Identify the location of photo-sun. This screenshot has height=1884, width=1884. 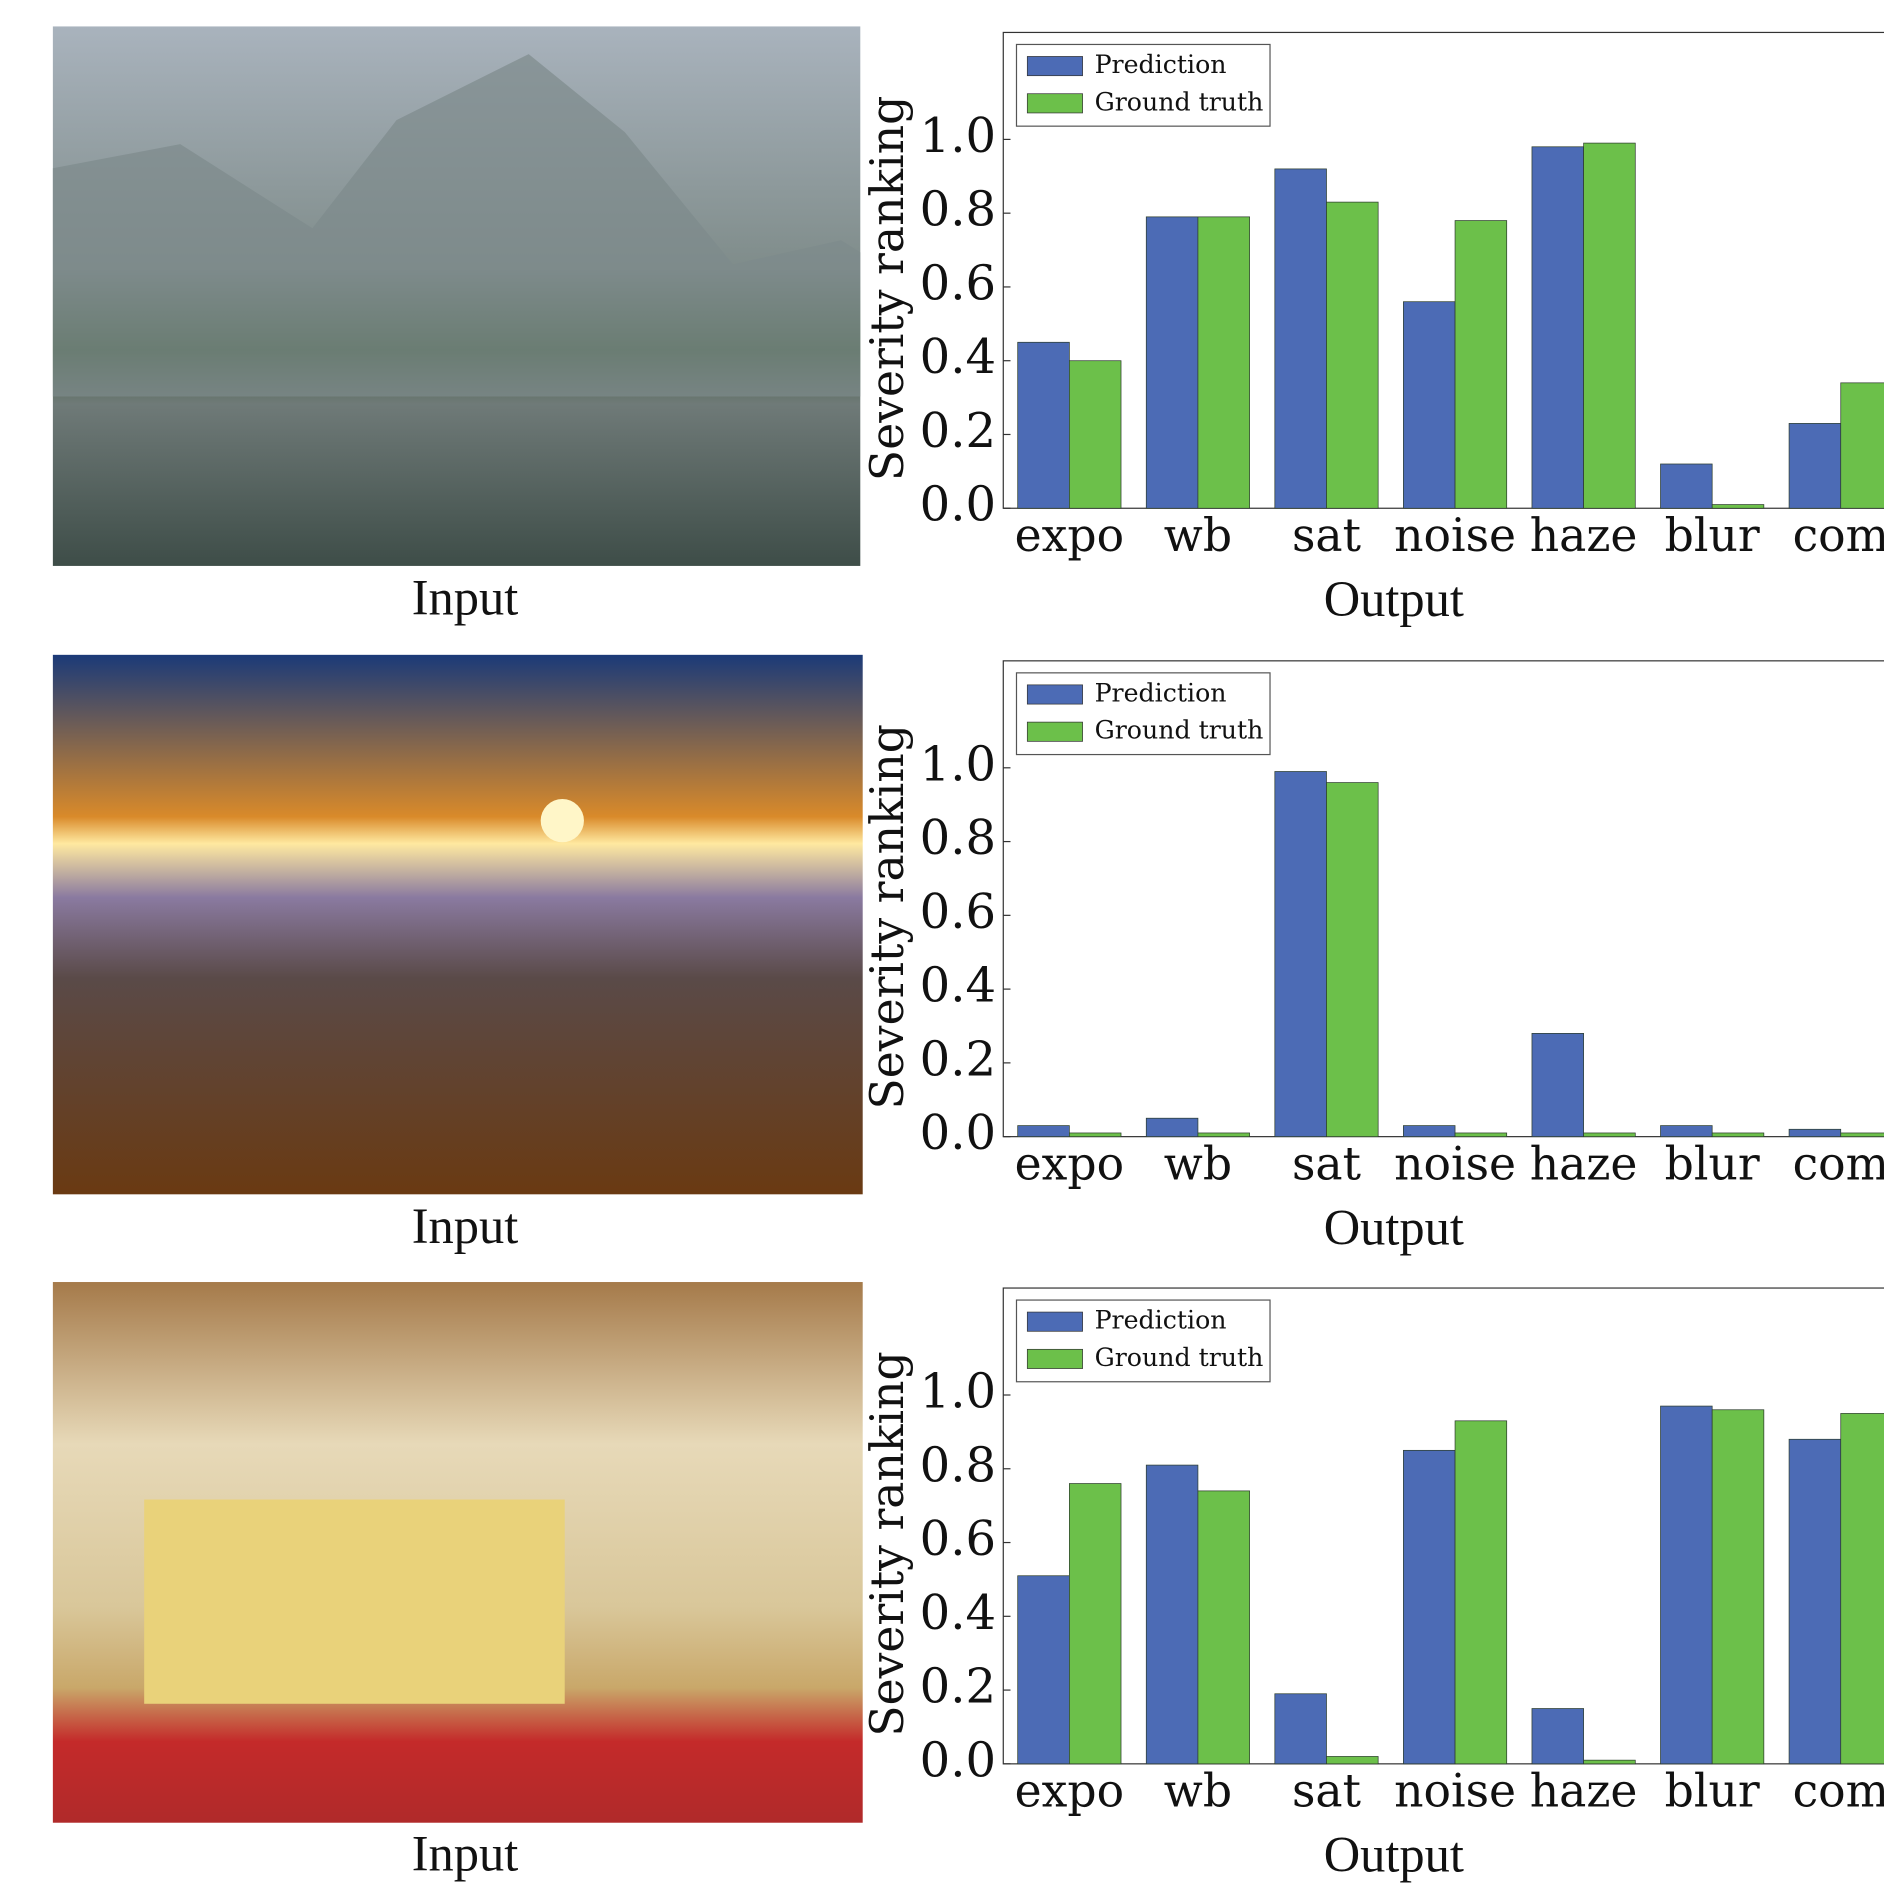
(562, 821).